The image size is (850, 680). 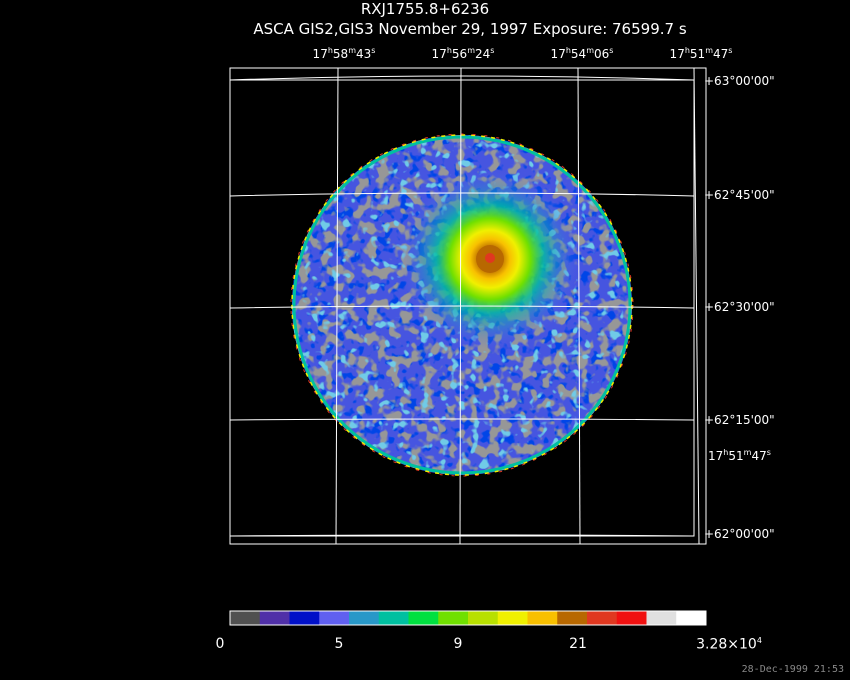 I want to click on plot-title: RXJ1755.8+6236, so click(x=425, y=9).